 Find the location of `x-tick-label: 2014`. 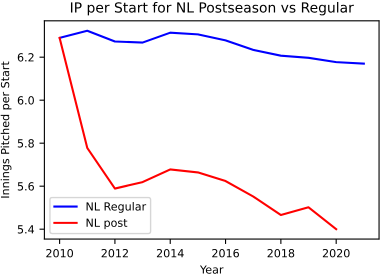

x-tick-label: 2014 is located at coordinates (170, 253).